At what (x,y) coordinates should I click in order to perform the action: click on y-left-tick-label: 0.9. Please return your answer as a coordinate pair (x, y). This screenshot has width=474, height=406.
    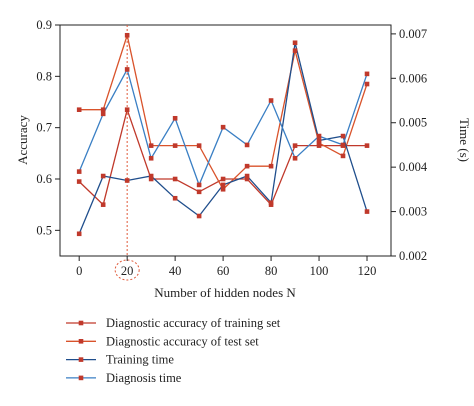
    Looking at the image, I should click on (44, 25).